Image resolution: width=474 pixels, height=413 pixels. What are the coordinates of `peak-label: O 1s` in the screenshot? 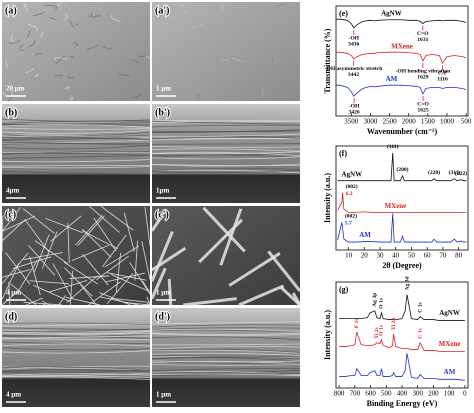 It's located at (382, 330).